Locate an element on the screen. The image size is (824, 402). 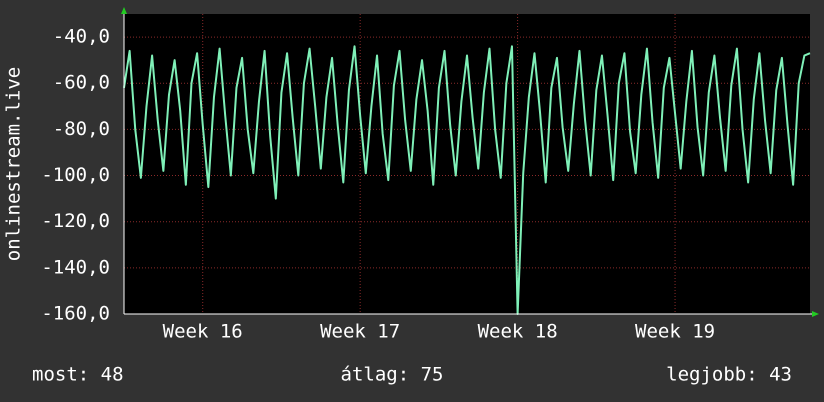
y-tick-label: -80,0 is located at coordinates (81, 129).